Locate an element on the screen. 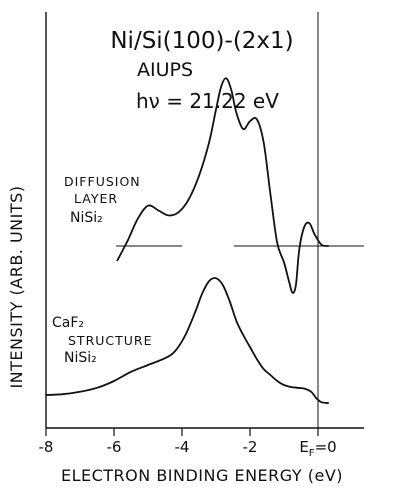 The image size is (403, 489). series-1-label-line-1: DIFFUSION is located at coordinates (102, 181).